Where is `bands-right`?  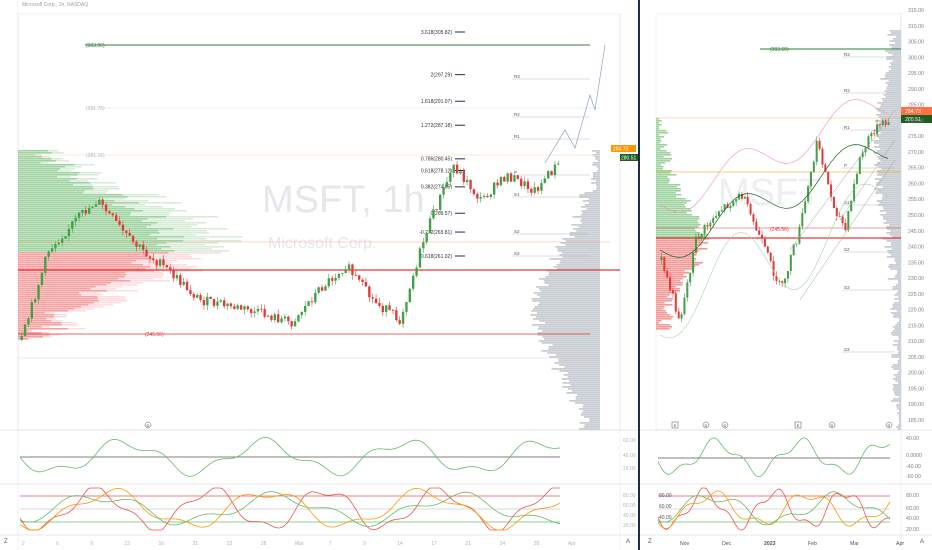 bands-right is located at coordinates (777, 219).